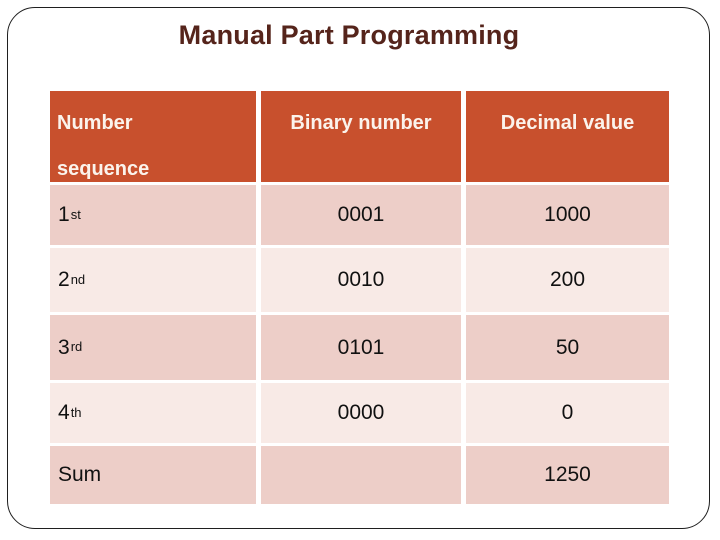 The height and width of the screenshot is (540, 720). Describe the element at coordinates (76, 346) in the screenshot. I see `sequence-ordinal: rd` at that location.